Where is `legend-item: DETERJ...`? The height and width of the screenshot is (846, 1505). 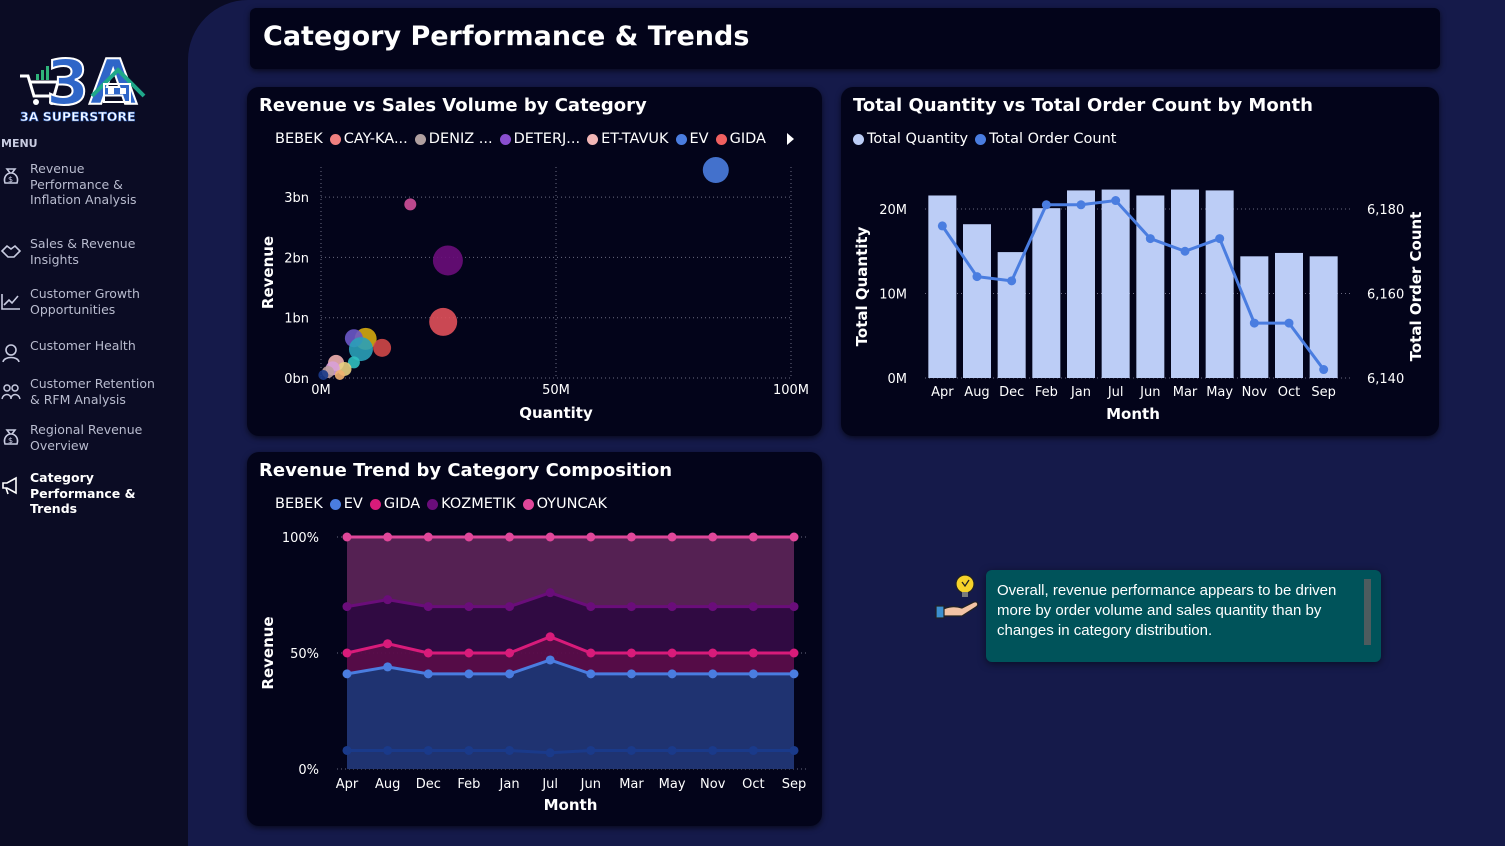 legend-item: DETERJ... is located at coordinates (540, 139).